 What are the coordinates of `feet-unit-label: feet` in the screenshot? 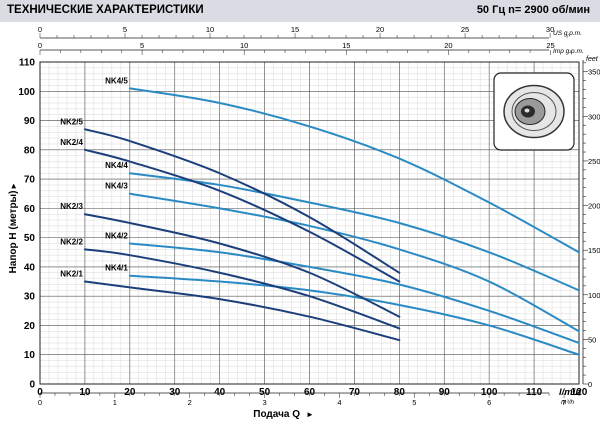 It's located at (592, 59).